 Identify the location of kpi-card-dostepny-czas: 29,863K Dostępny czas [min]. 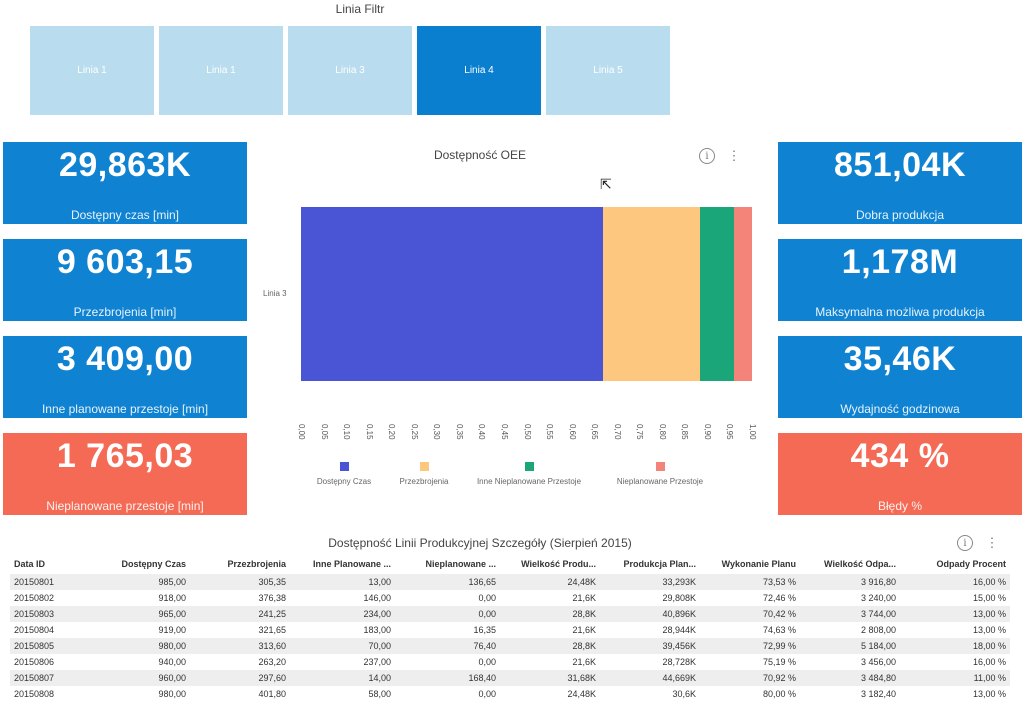
(125, 183).